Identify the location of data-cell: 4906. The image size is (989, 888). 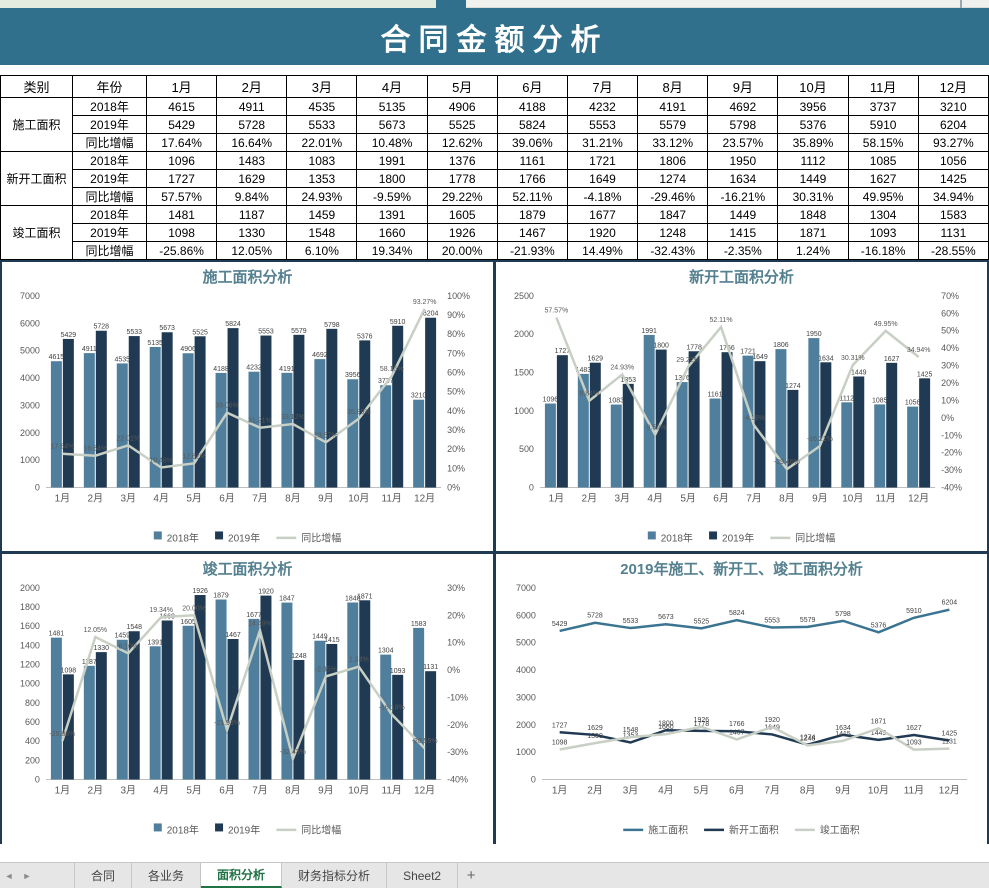
(462, 106).